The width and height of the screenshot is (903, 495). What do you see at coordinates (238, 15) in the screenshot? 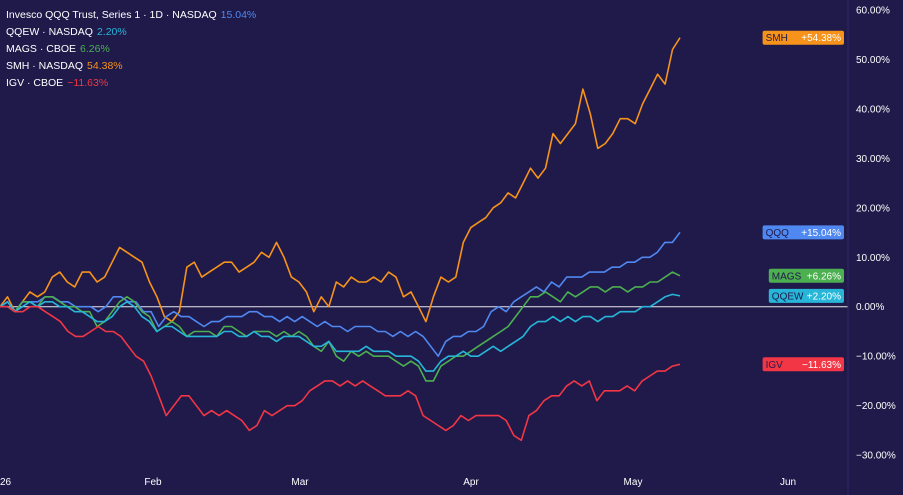
I see `legend-value: 15.04%` at bounding box center [238, 15].